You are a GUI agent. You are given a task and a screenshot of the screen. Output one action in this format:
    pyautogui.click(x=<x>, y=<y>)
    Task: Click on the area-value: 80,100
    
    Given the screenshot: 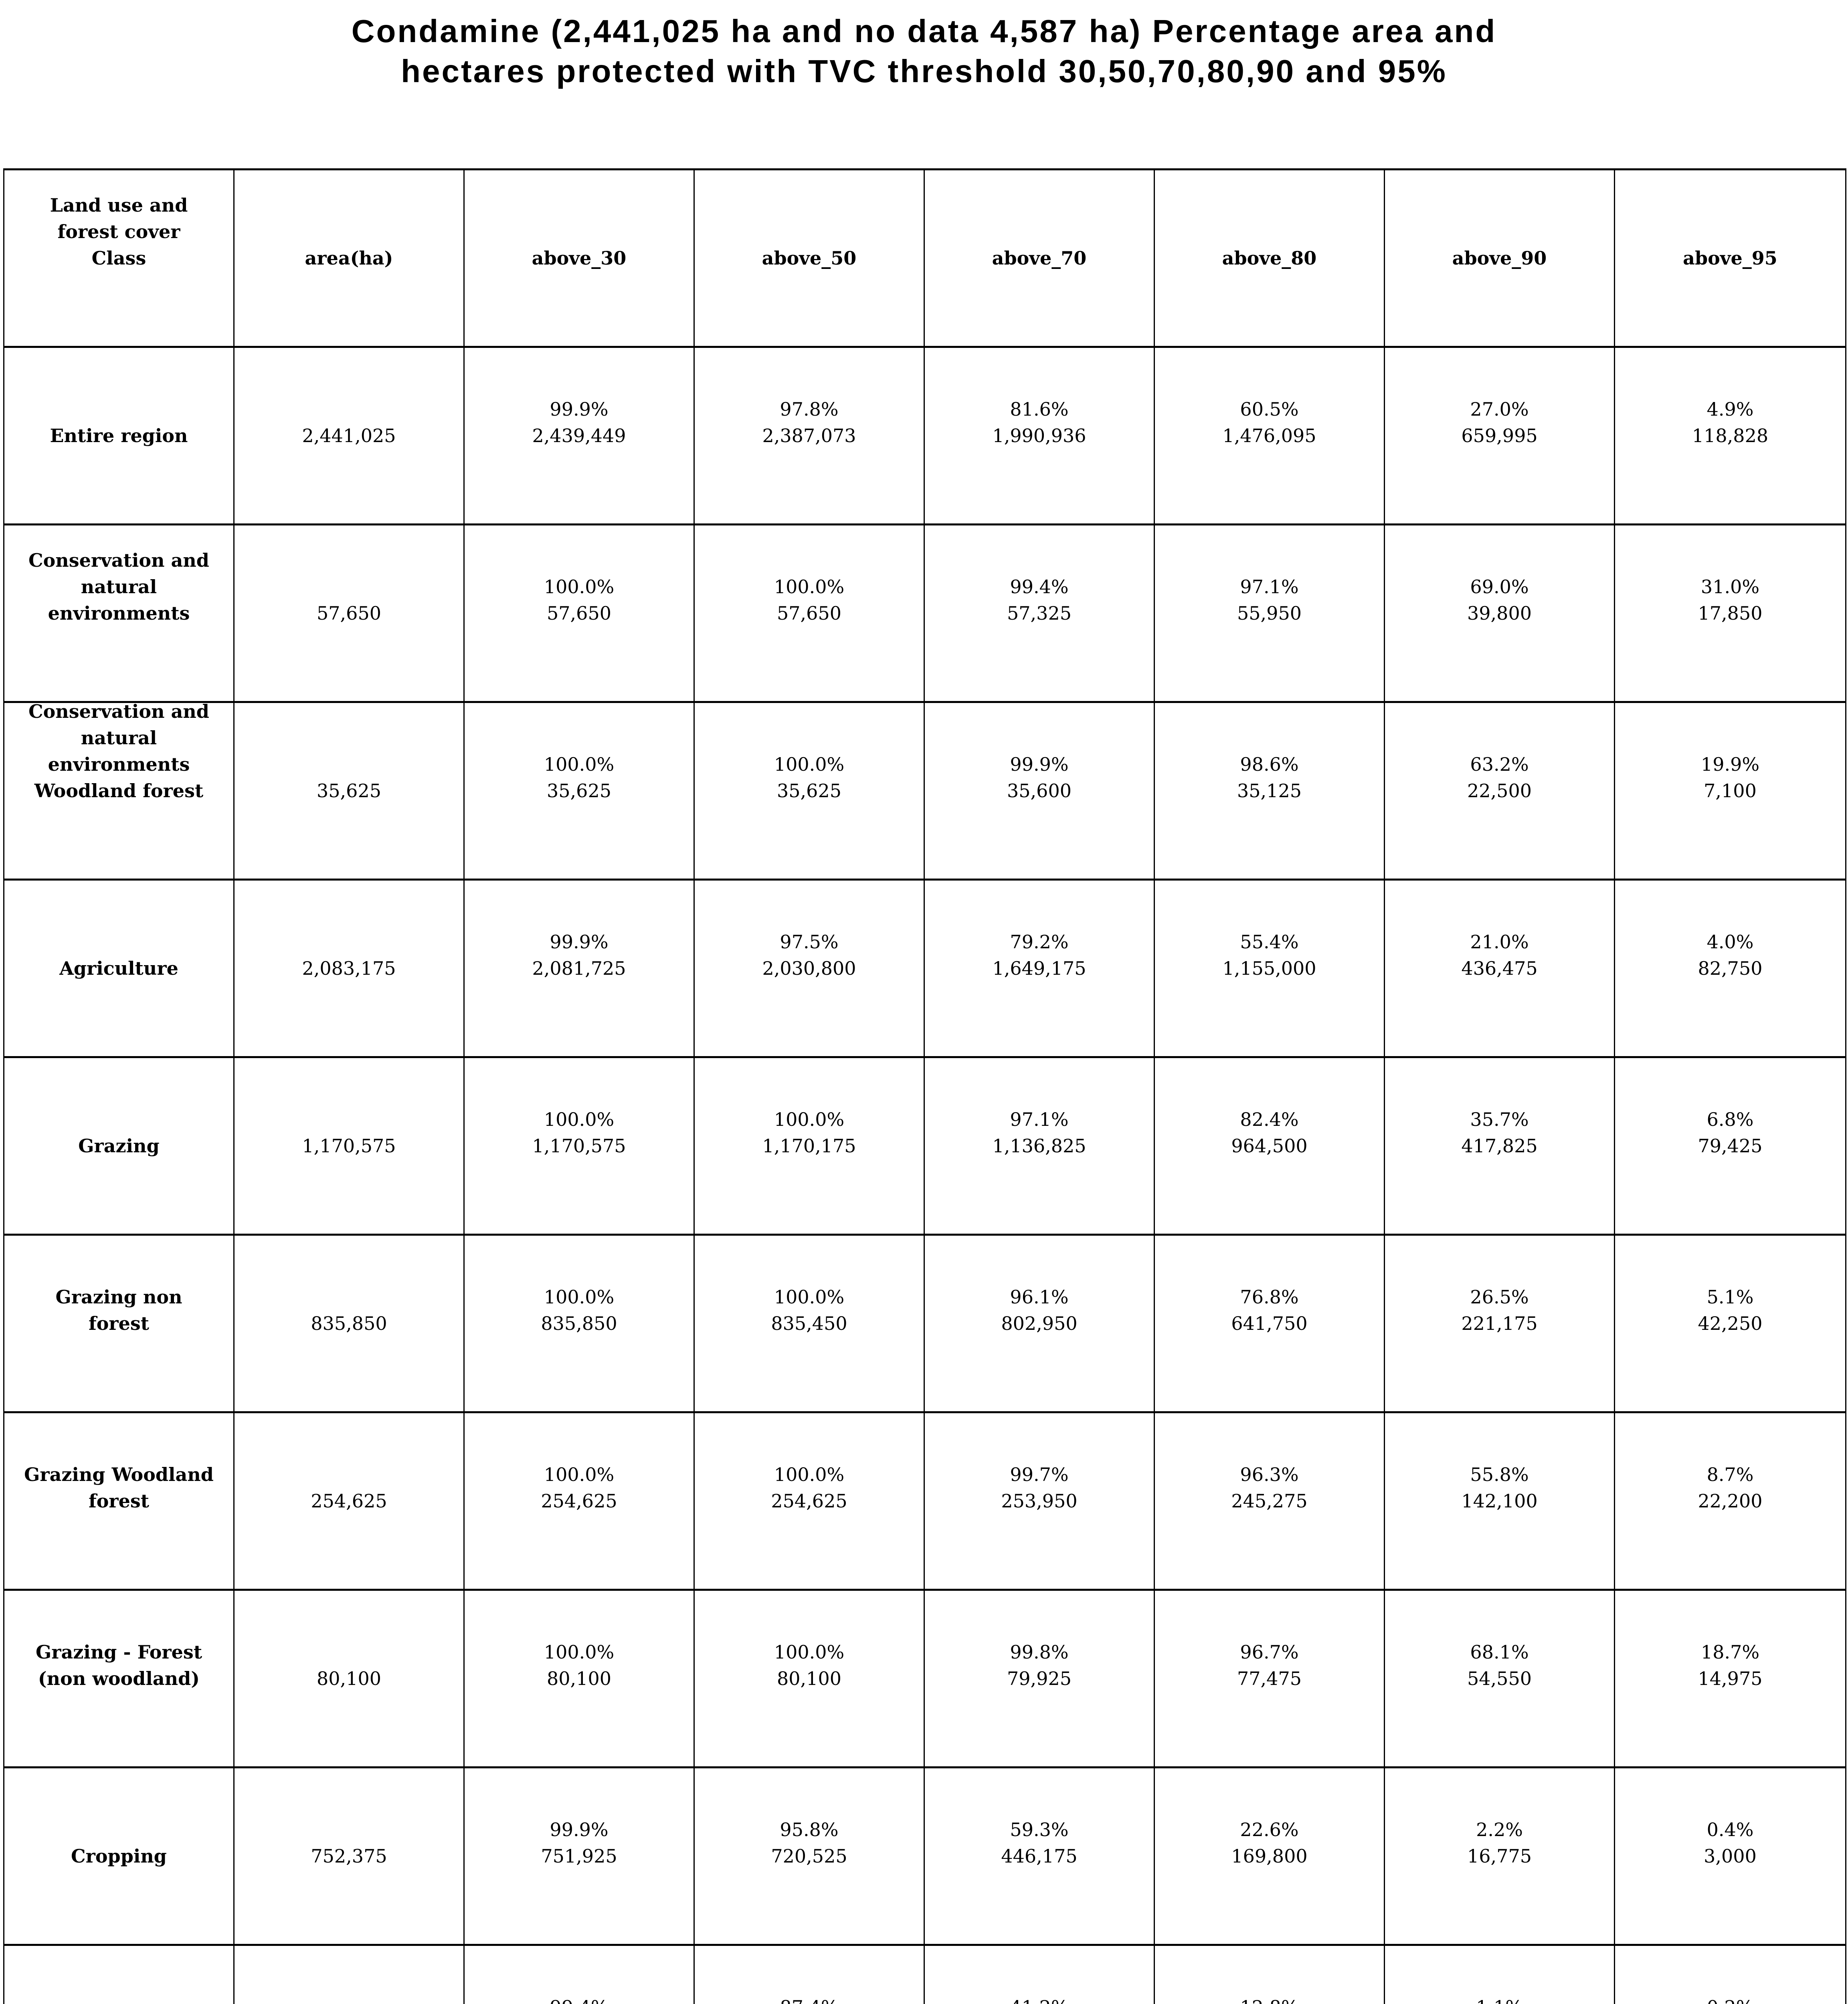 What is the action you would take?
    pyautogui.click(x=349, y=1678)
    